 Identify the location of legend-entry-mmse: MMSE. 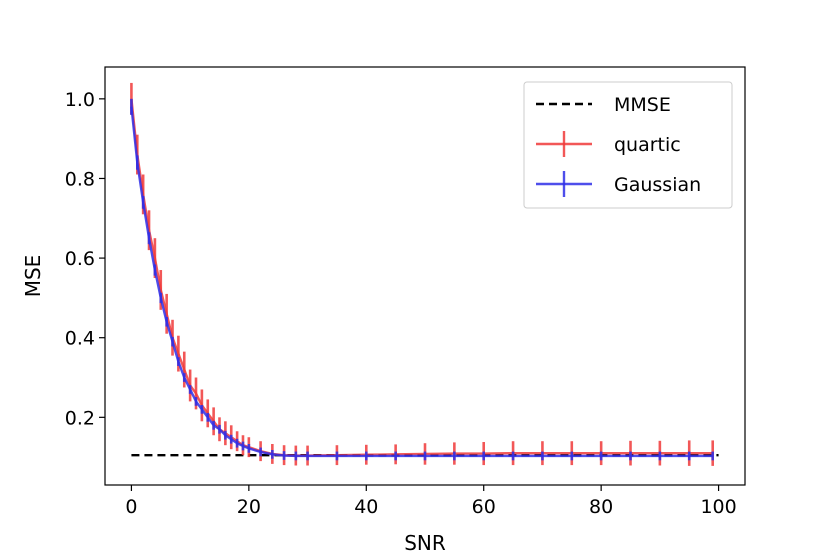
(603, 105).